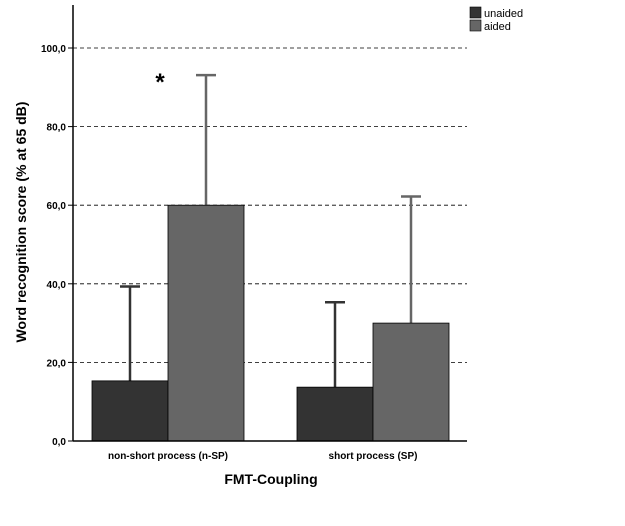 Image resolution: width=625 pixels, height=526 pixels. I want to click on legend: unaided aided, so click(496, 19).